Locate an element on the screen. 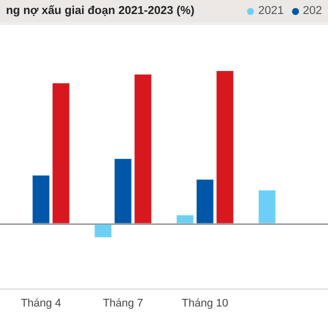 This screenshot has width=328, height=320. legend-label: 2021 is located at coordinates (271, 11).